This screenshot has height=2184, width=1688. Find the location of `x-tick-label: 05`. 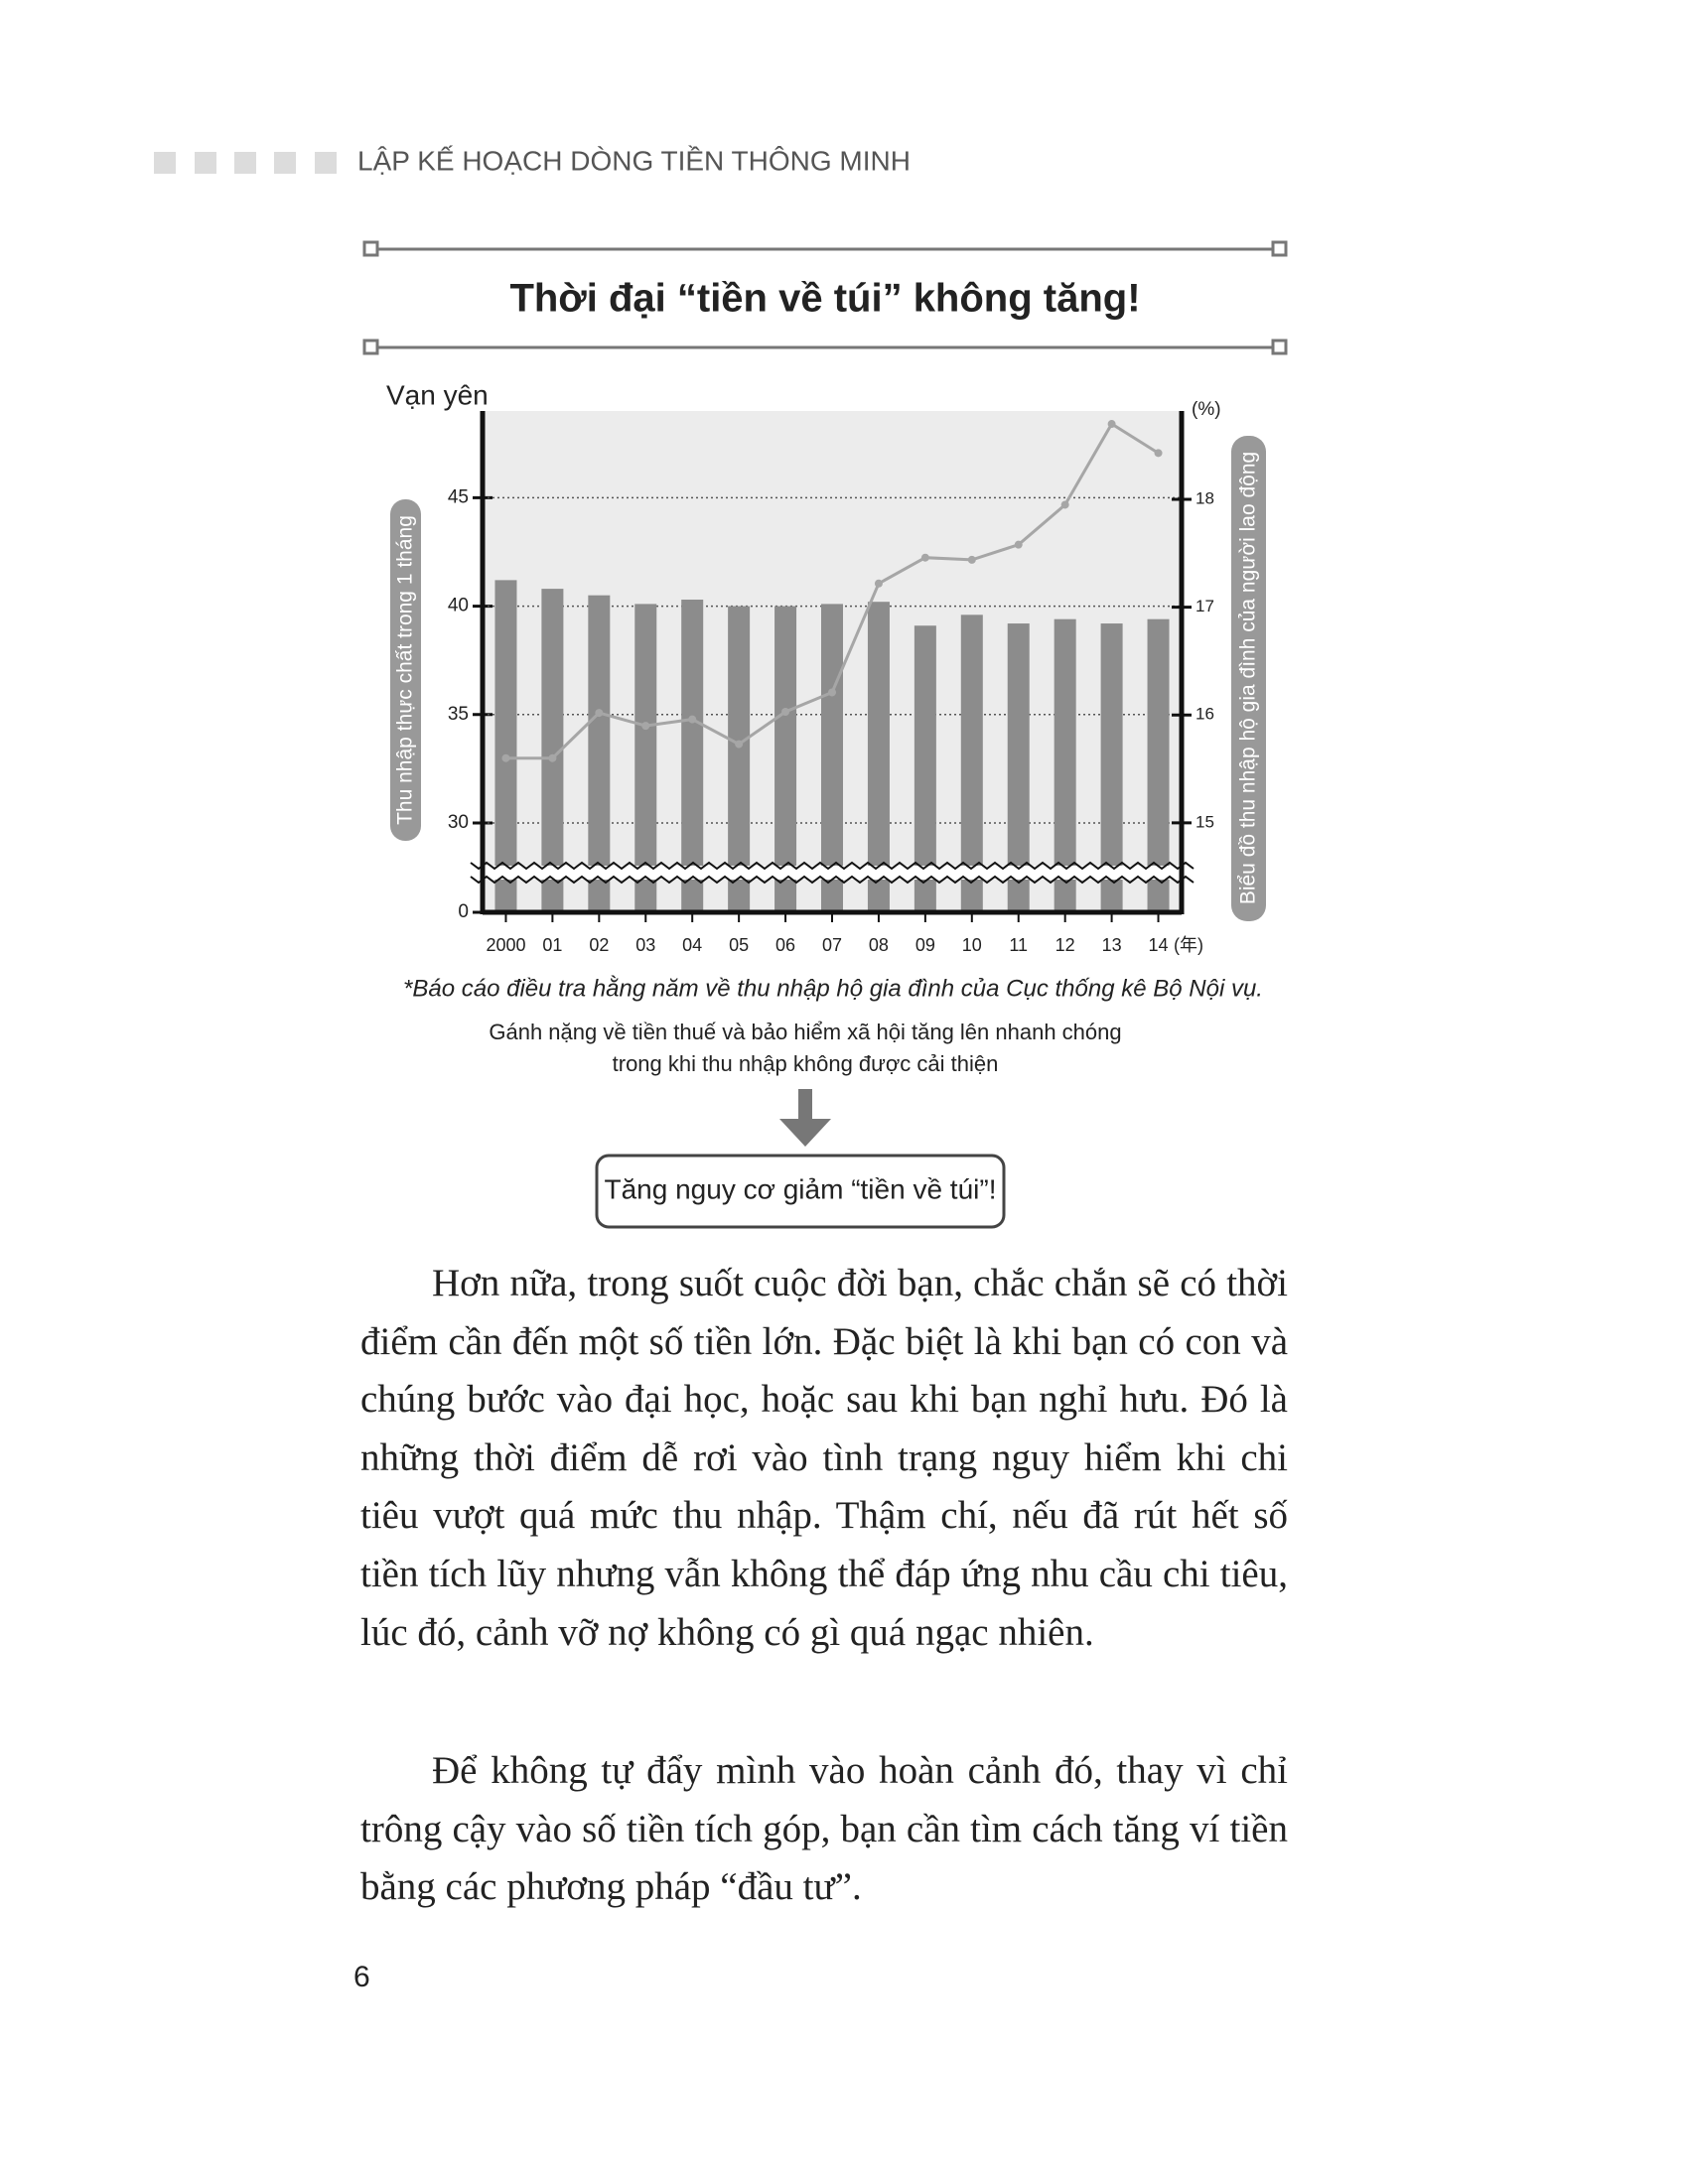

x-tick-label: 05 is located at coordinates (739, 945).